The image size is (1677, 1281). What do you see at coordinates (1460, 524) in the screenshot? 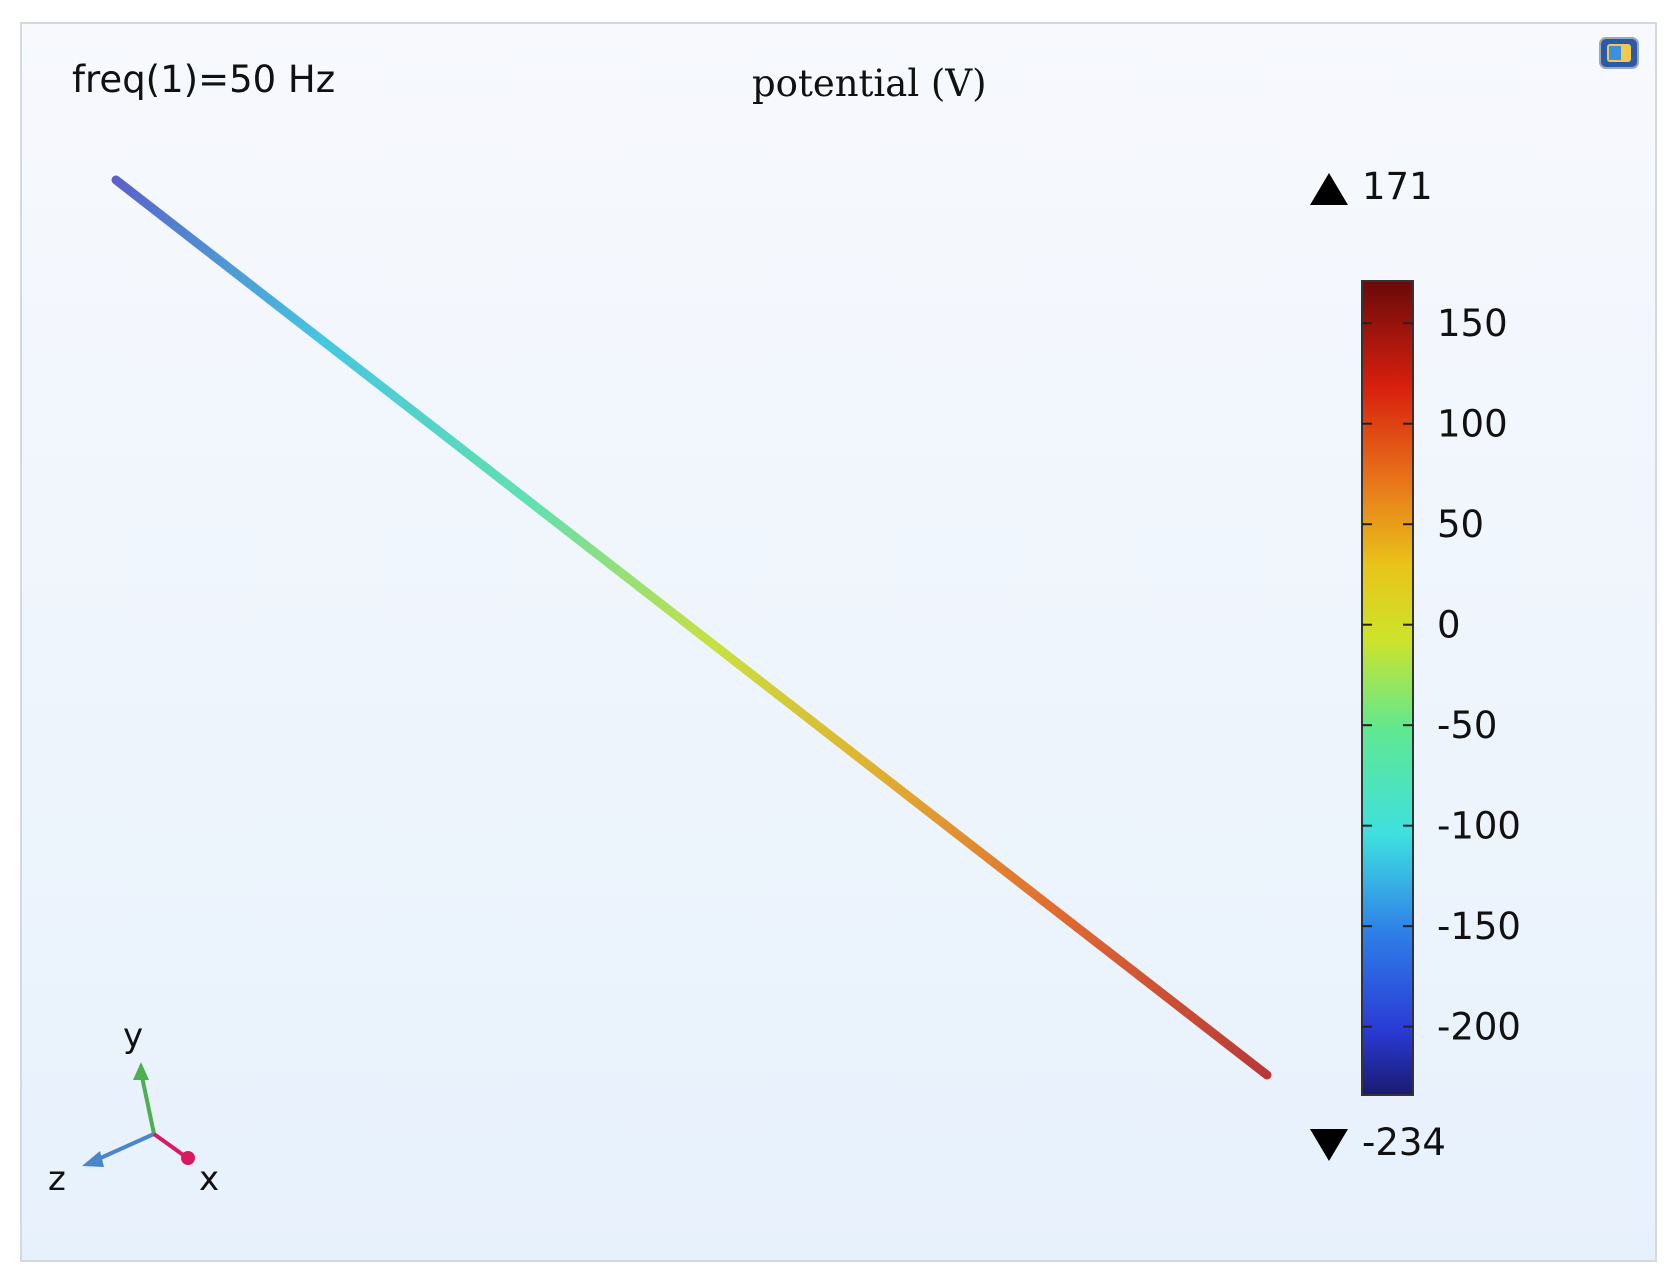
I see `colorbar-tick-label: 50` at bounding box center [1460, 524].